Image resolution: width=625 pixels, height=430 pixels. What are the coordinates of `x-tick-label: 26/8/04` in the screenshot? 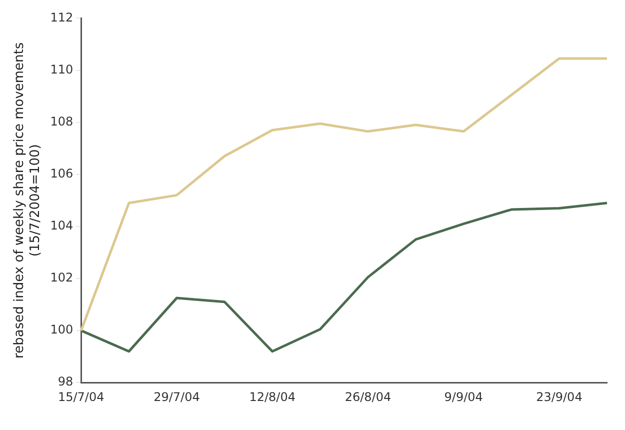 It's located at (368, 397).